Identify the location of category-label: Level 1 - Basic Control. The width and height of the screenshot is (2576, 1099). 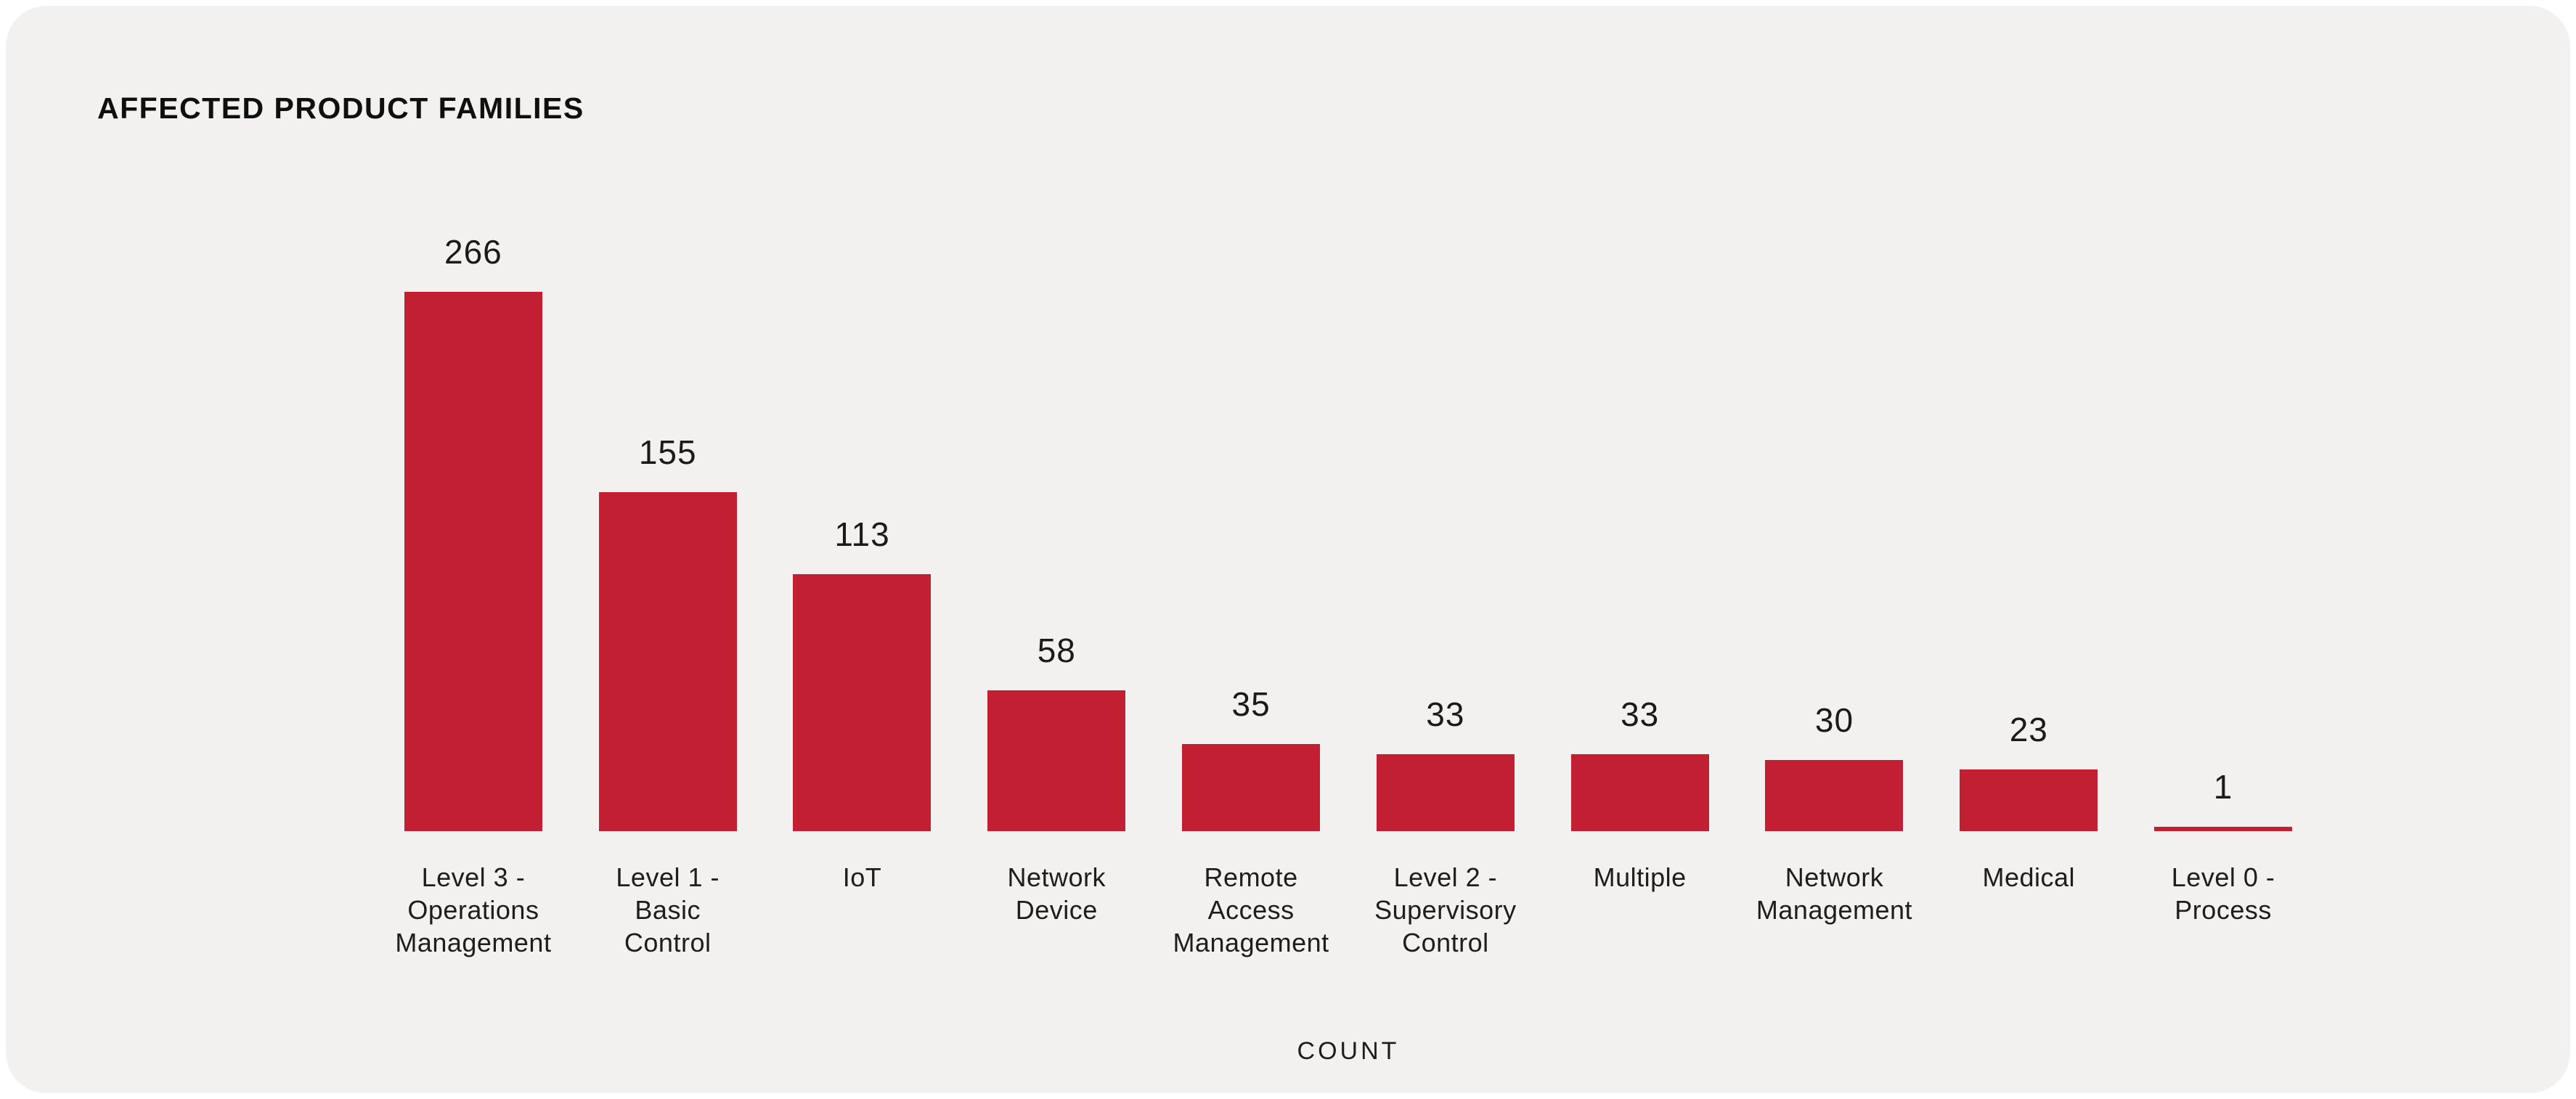
(668, 895).